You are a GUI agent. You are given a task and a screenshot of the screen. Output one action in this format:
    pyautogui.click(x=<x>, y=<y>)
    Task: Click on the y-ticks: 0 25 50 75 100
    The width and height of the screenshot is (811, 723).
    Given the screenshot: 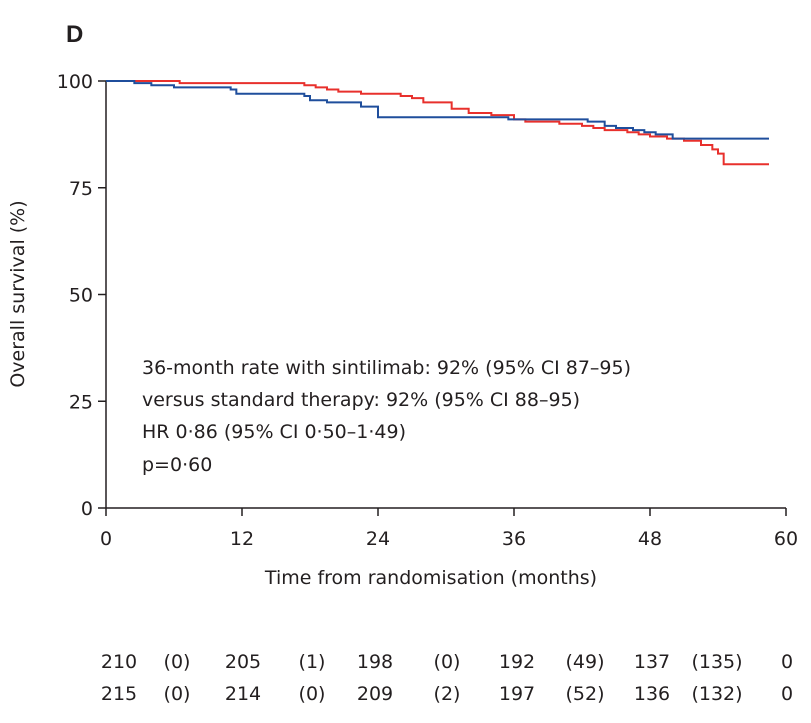 What is the action you would take?
    pyautogui.click(x=81, y=295)
    